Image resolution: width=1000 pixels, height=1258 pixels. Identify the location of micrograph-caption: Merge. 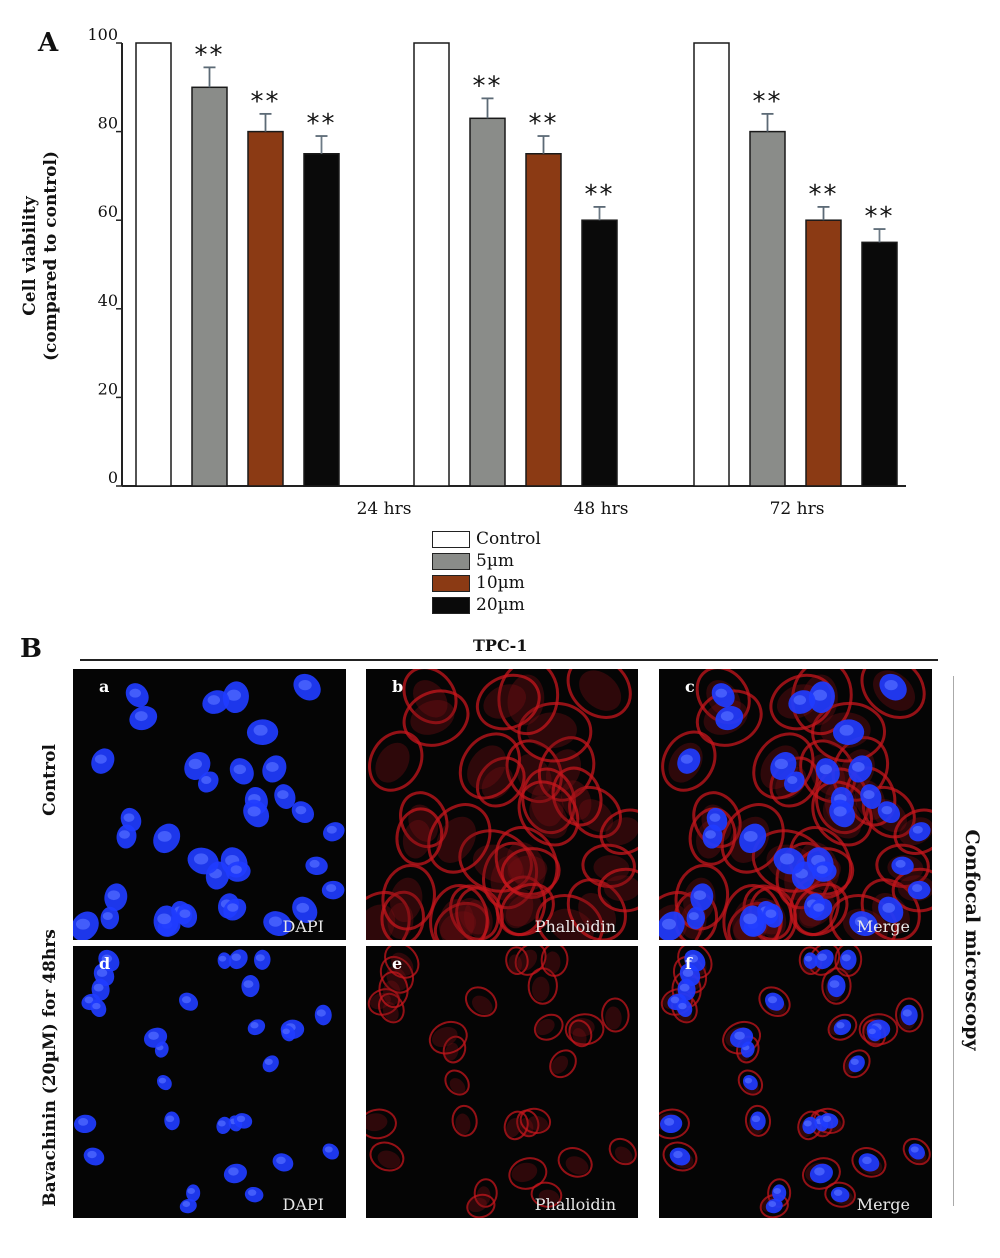
(883, 926).